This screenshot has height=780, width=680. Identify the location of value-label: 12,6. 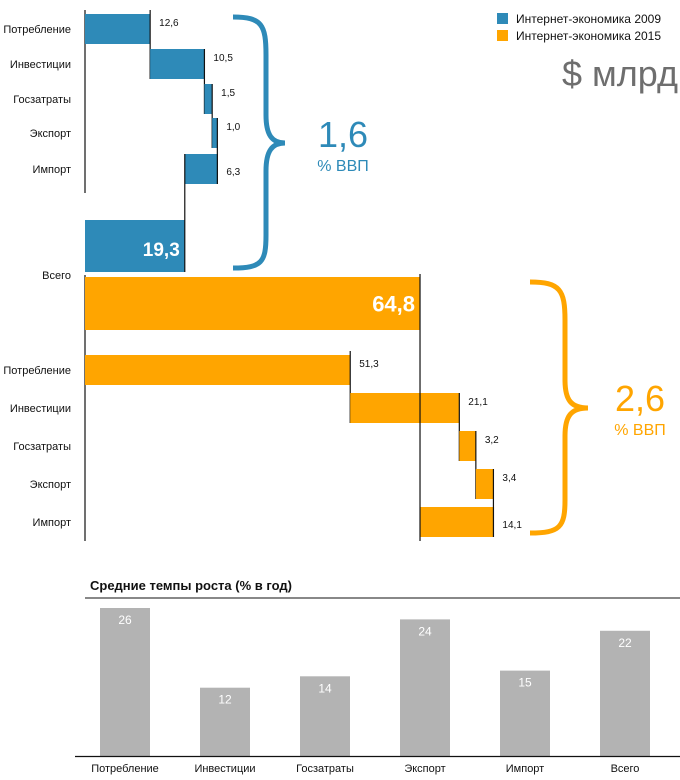
(169, 23).